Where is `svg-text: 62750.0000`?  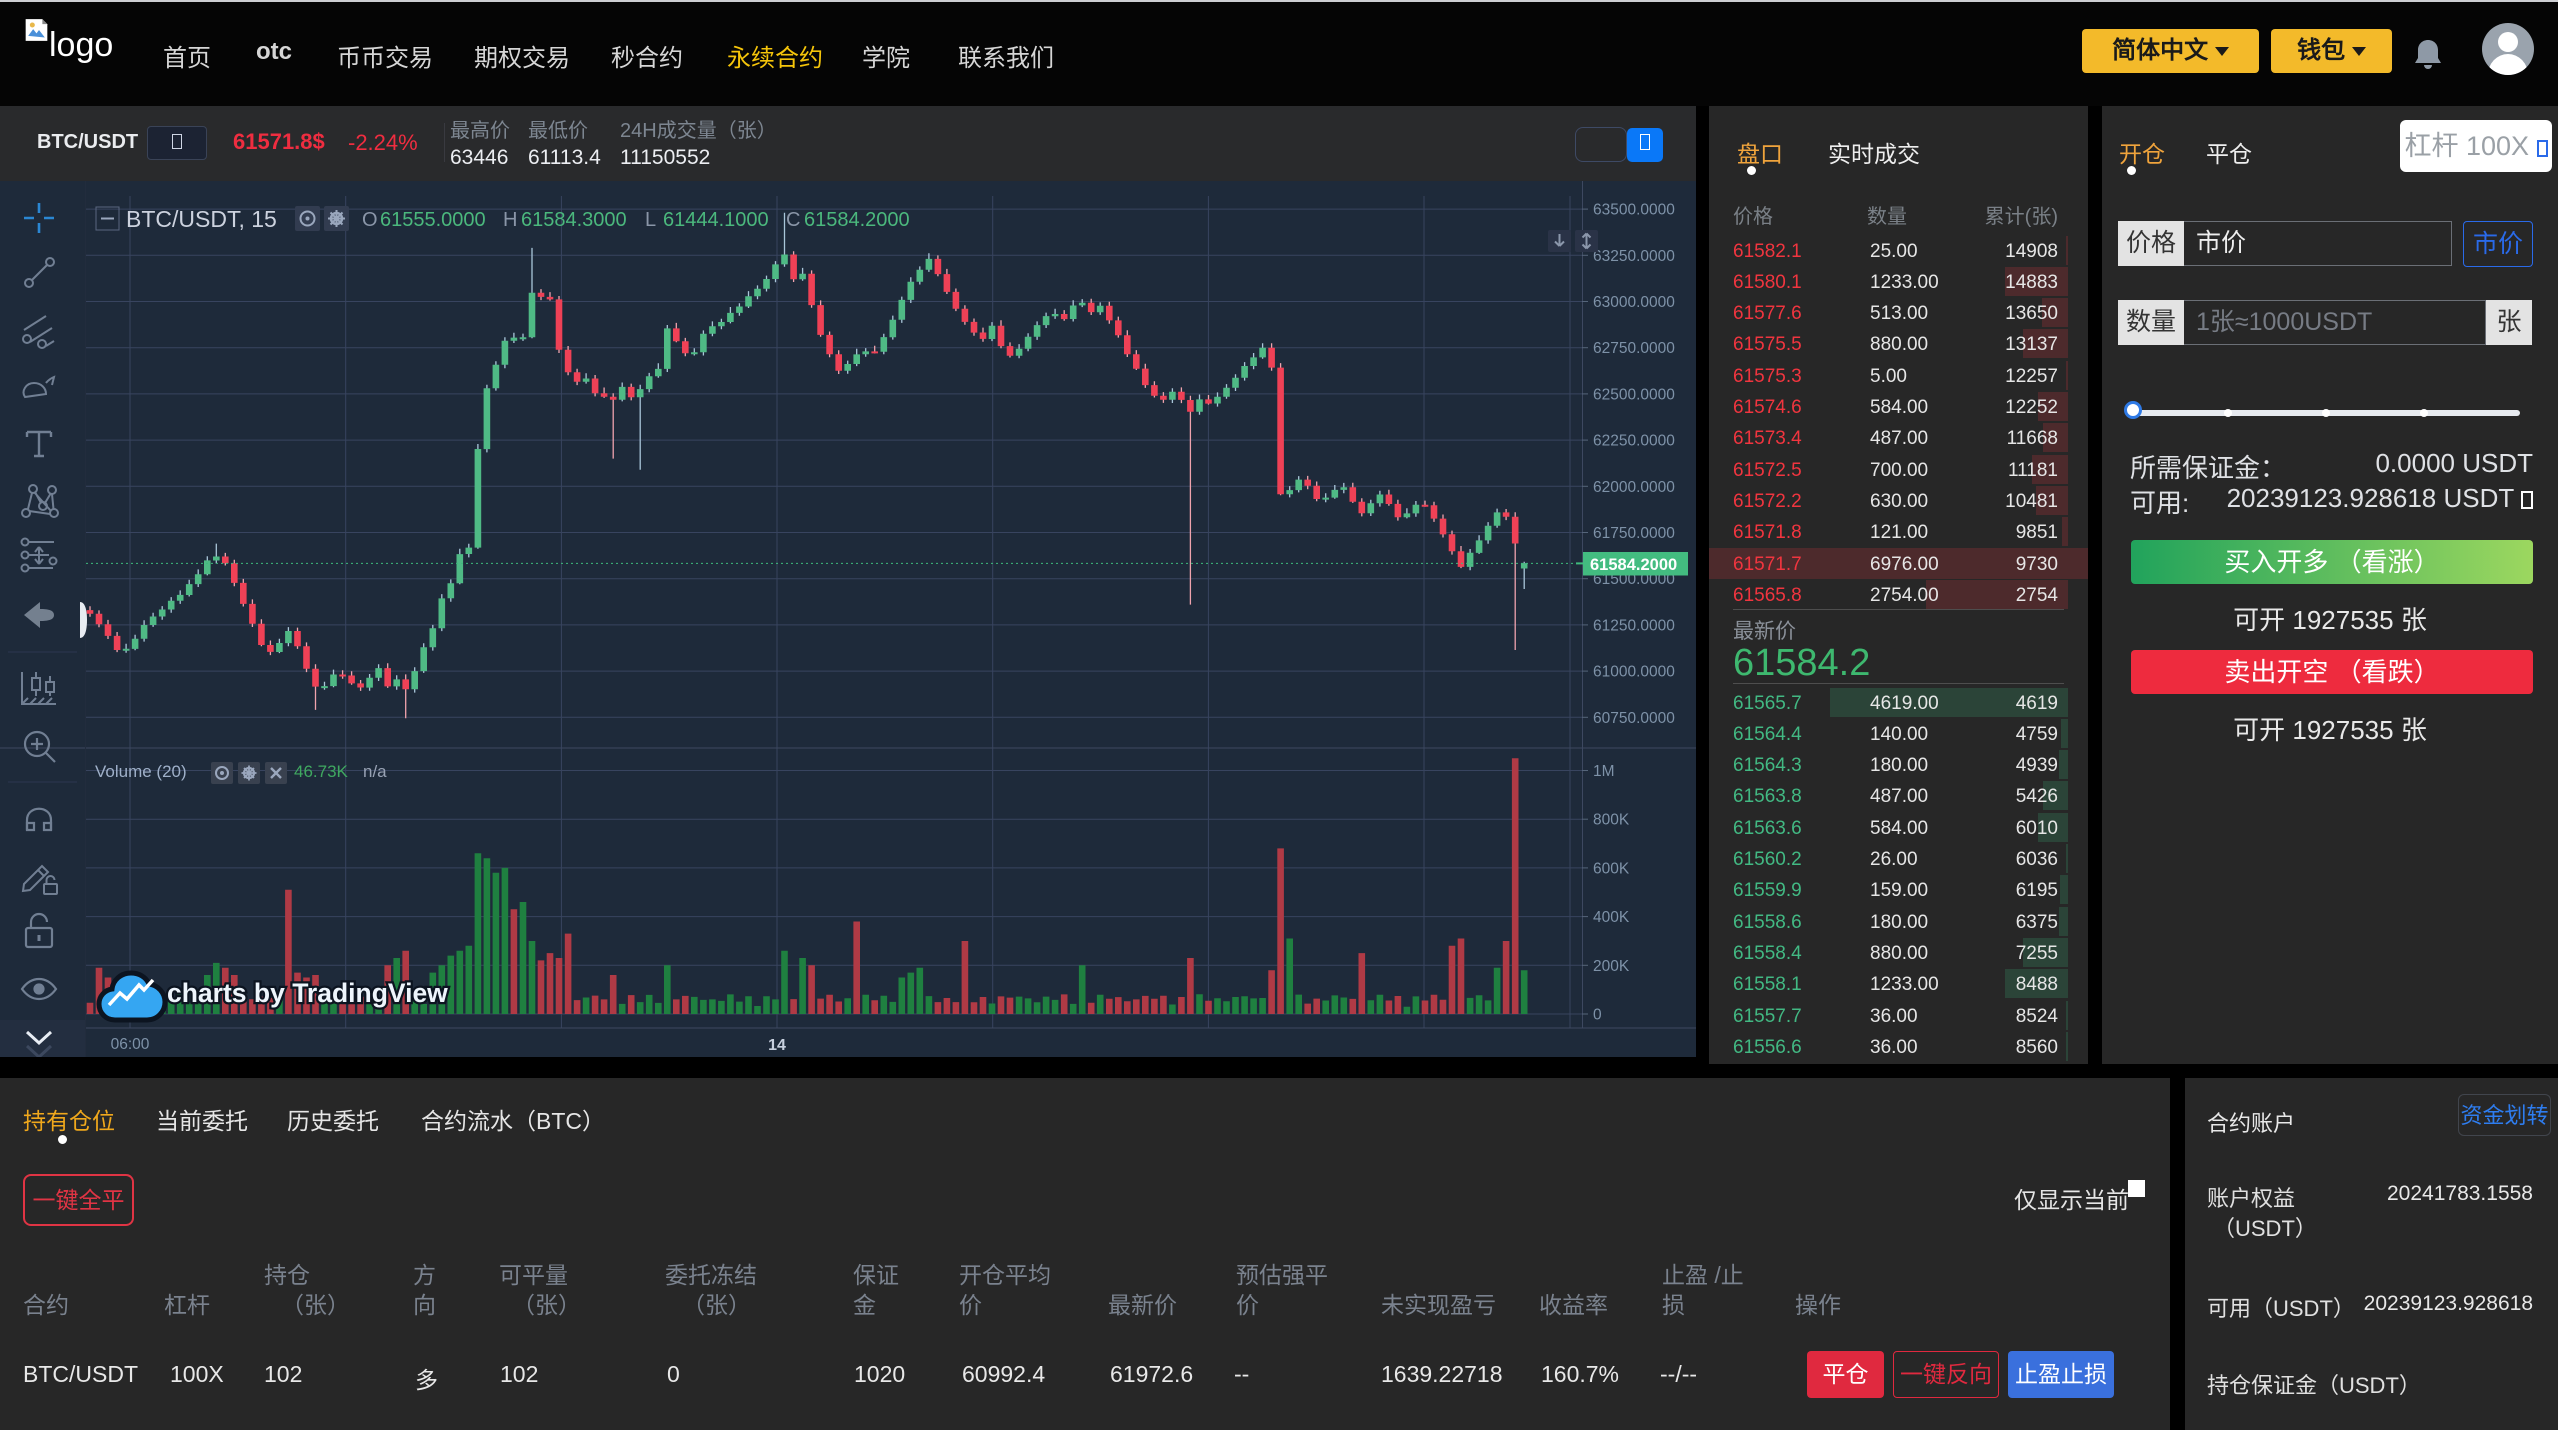 svg-text: 62750.0000 is located at coordinates (1634, 348).